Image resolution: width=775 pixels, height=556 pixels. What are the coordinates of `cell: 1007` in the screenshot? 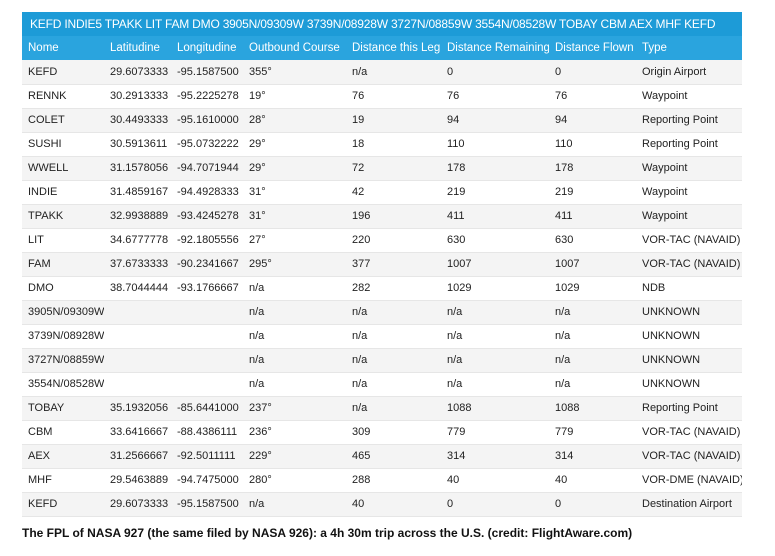 It's located at (459, 264).